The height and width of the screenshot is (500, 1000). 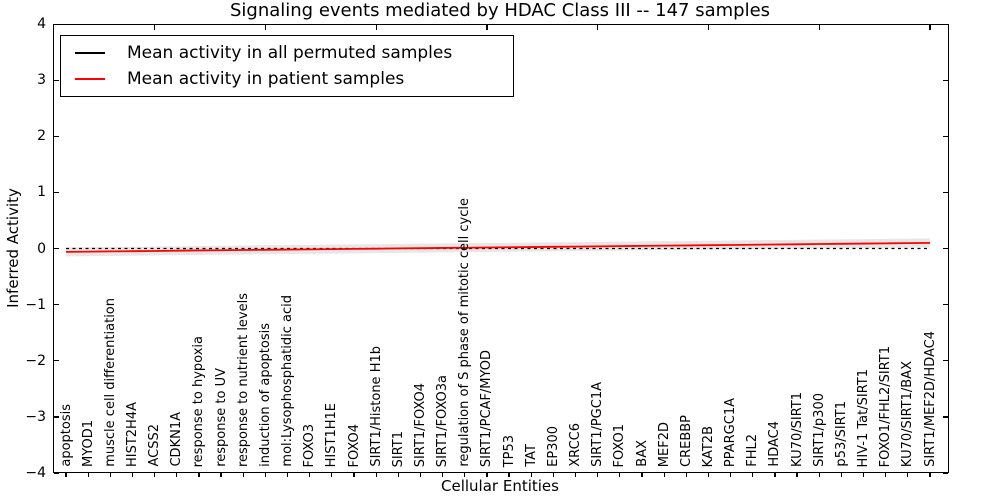 What do you see at coordinates (35, 360) in the screenshot?
I see `y-tick-label: −2` at bounding box center [35, 360].